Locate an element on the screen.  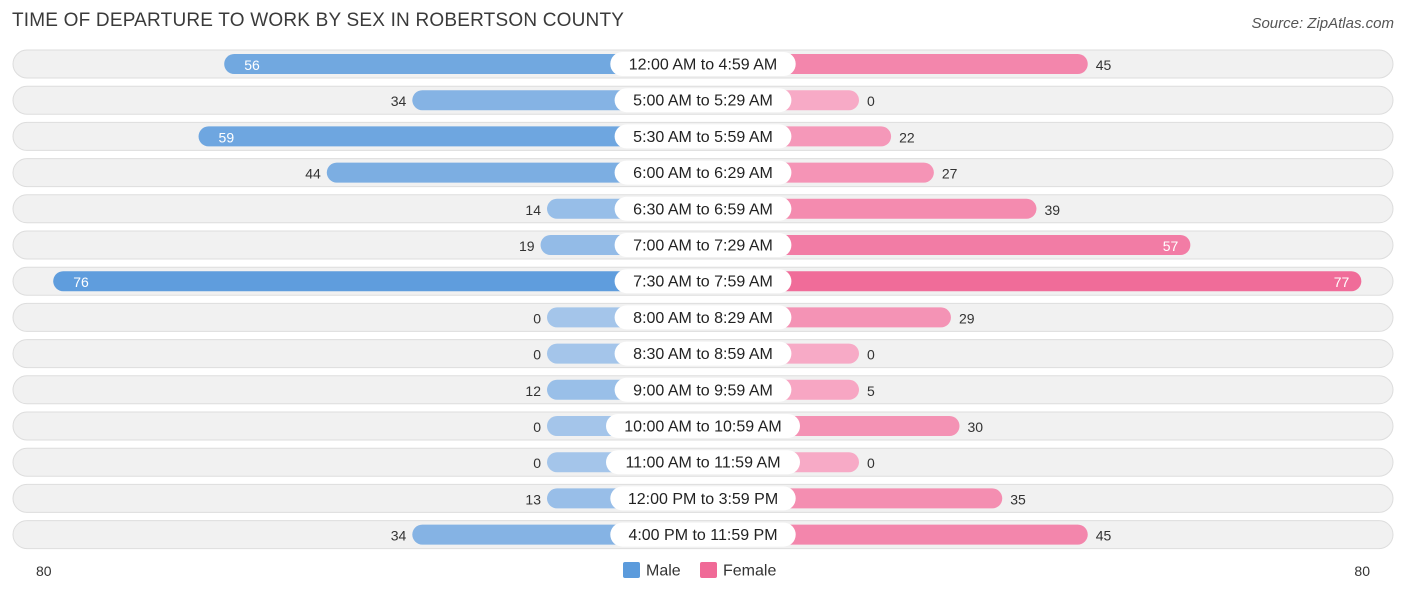
chart-row: 12:00 PM to 3:59 PM 13 35 is located at coordinates (703, 498).